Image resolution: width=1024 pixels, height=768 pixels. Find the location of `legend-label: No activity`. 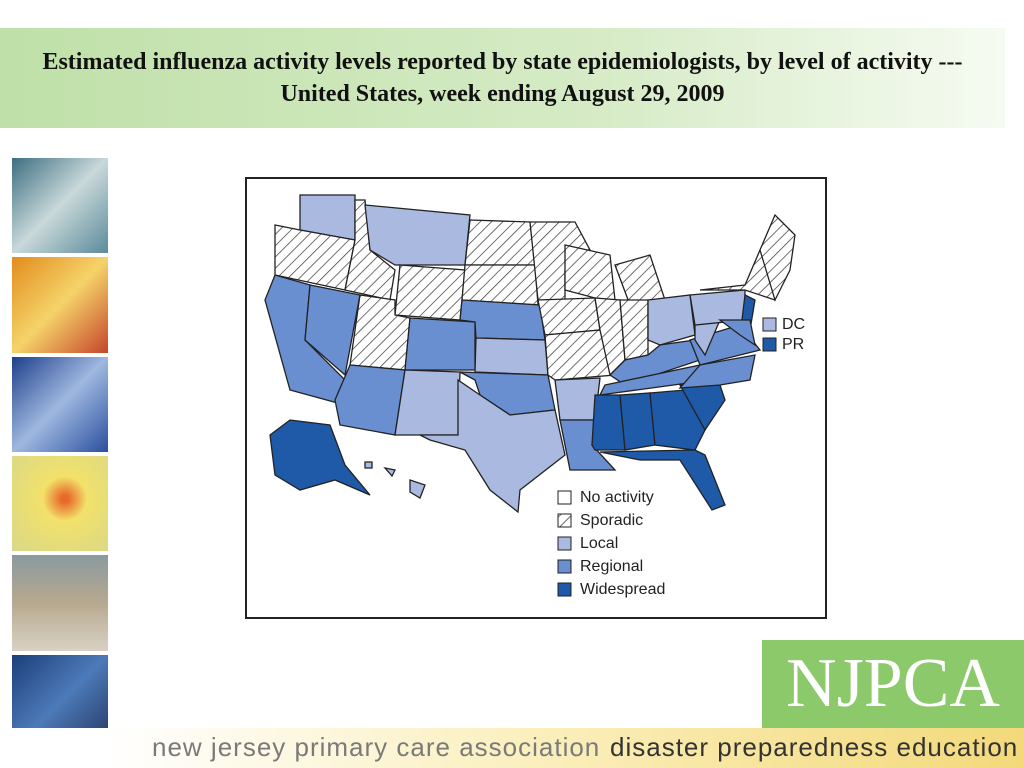

legend-label: No activity is located at coordinates (617, 497).